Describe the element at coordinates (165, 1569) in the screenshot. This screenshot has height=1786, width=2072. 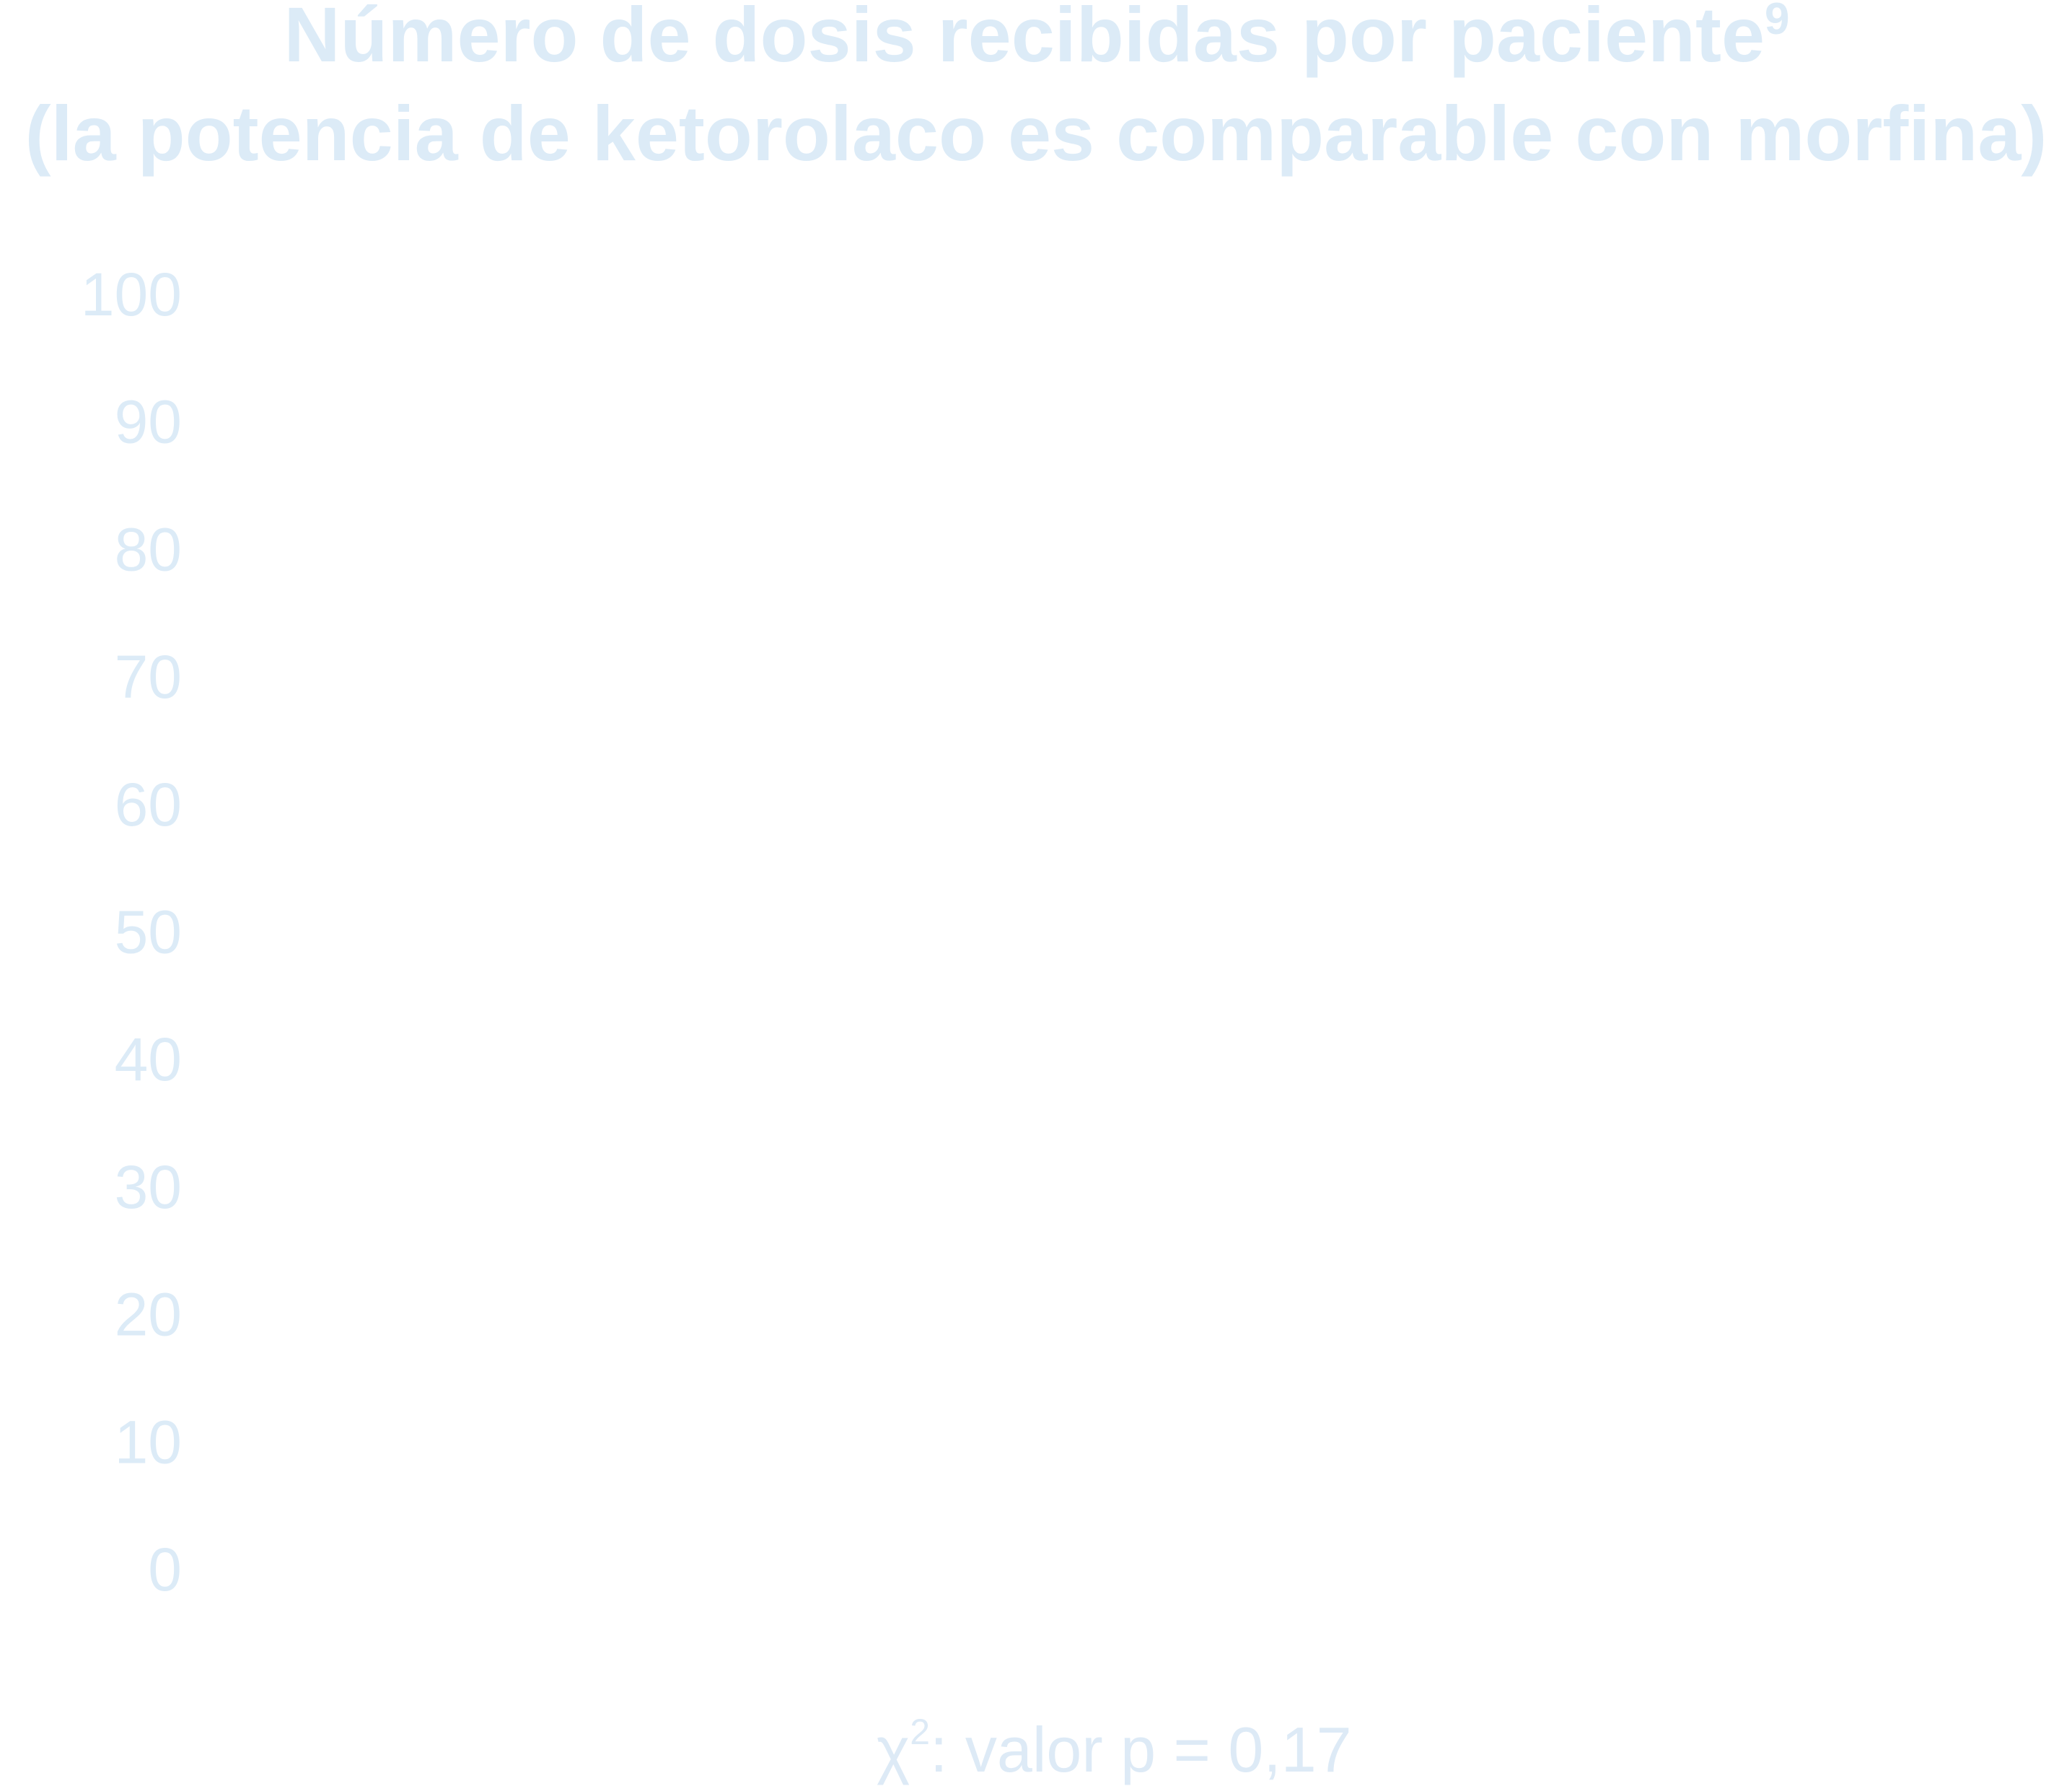
I see `y-tick-label: 0` at that location.